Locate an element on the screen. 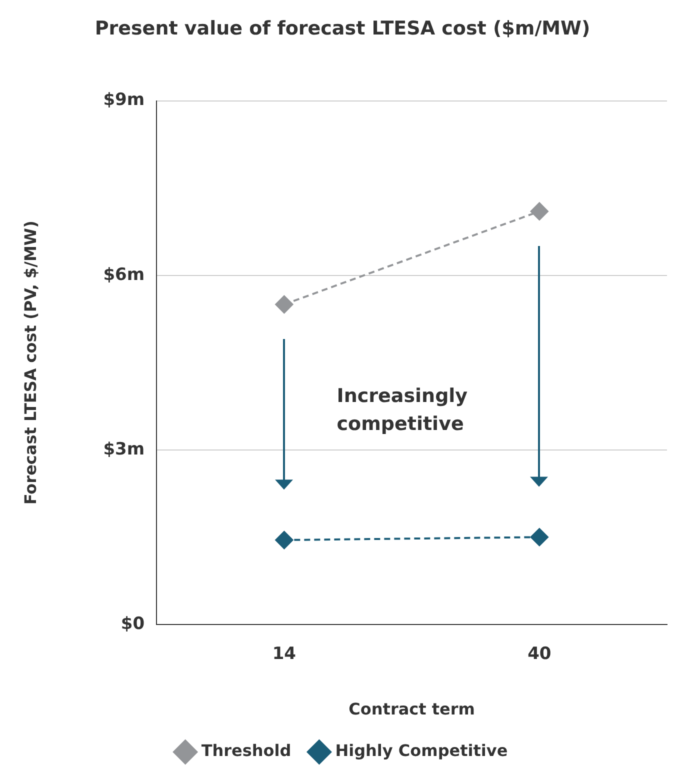 The width and height of the screenshot is (695, 780). x-axis-title: Contract term is located at coordinates (411, 709).